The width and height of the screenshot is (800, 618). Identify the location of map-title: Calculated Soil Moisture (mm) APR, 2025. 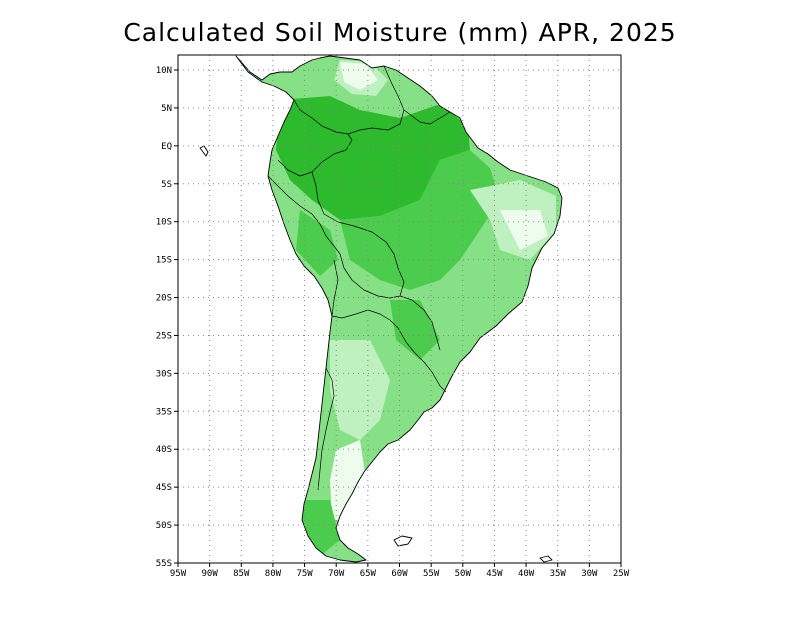
(400, 32).